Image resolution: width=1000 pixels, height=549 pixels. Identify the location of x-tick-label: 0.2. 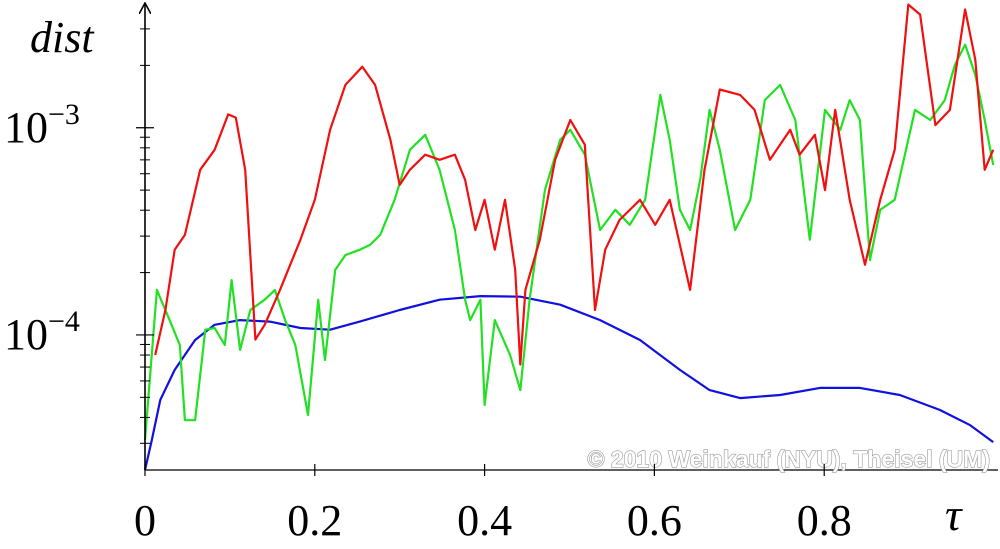
(314, 520).